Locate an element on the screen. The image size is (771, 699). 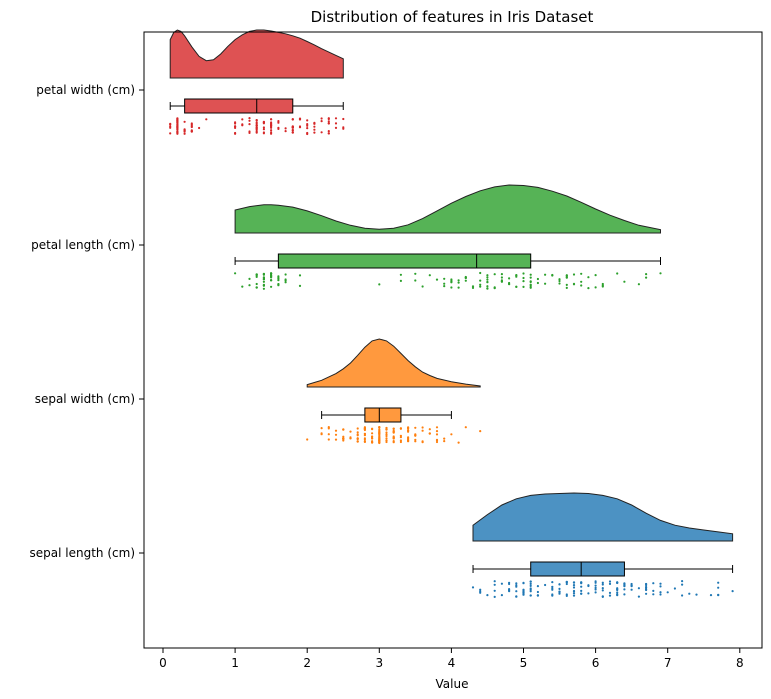
x-tick-label: 4 is located at coordinates (452, 663).